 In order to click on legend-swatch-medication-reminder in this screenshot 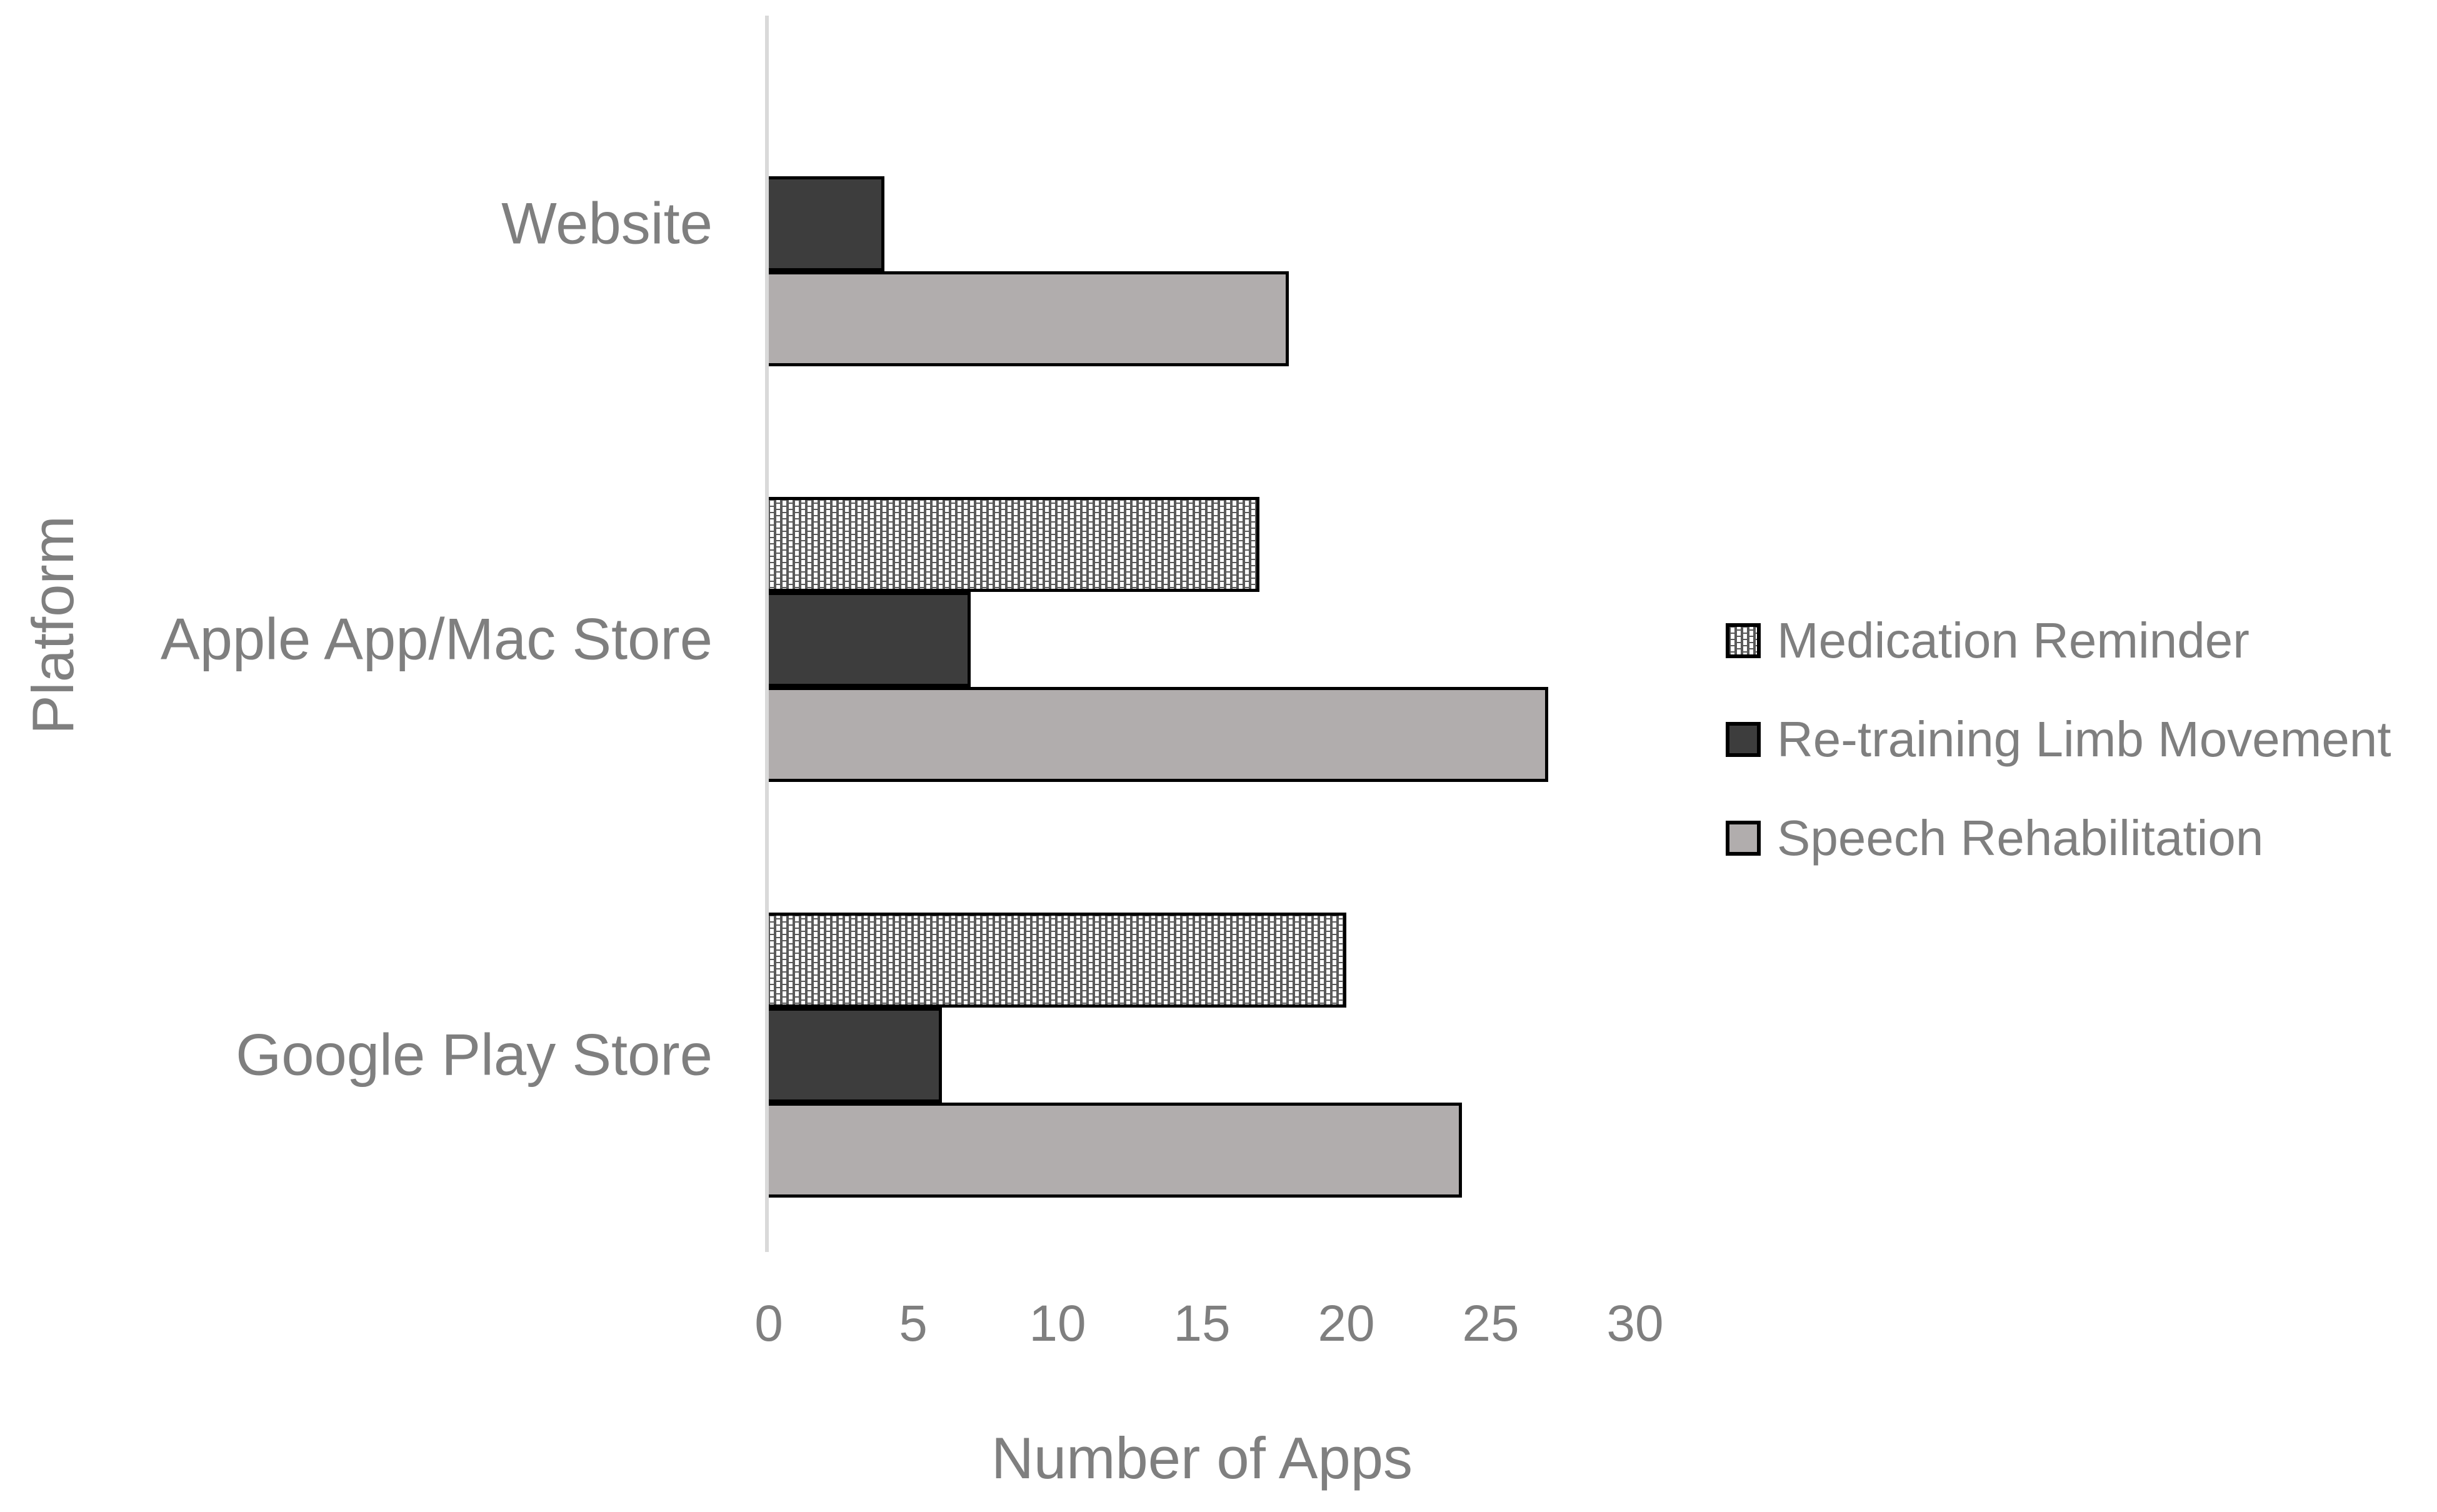, I will do `click(1743, 640)`.